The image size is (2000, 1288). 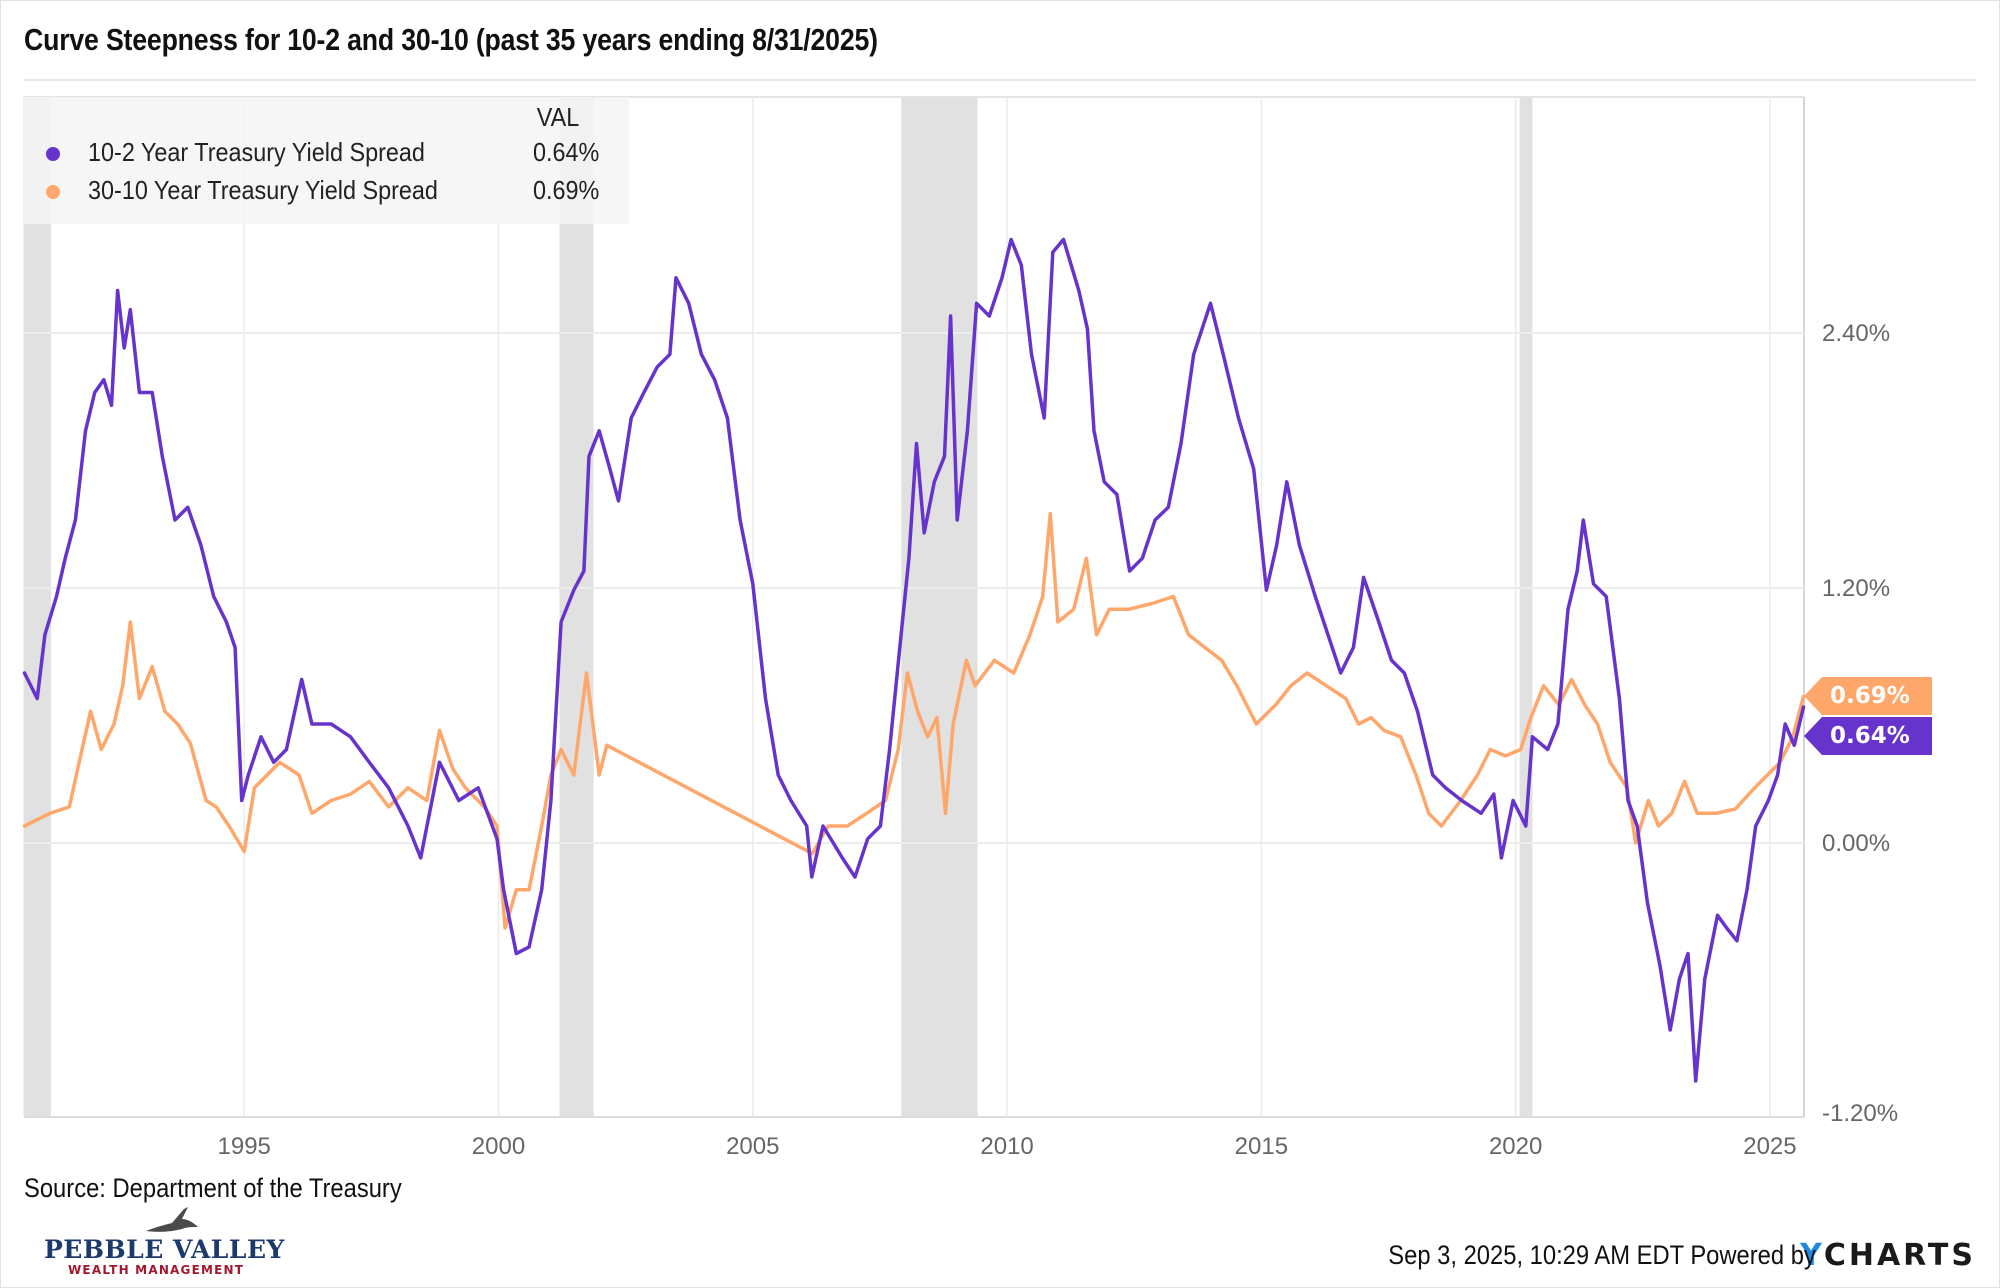 I want to click on ycharts-y: Y, so click(x=1812, y=1255).